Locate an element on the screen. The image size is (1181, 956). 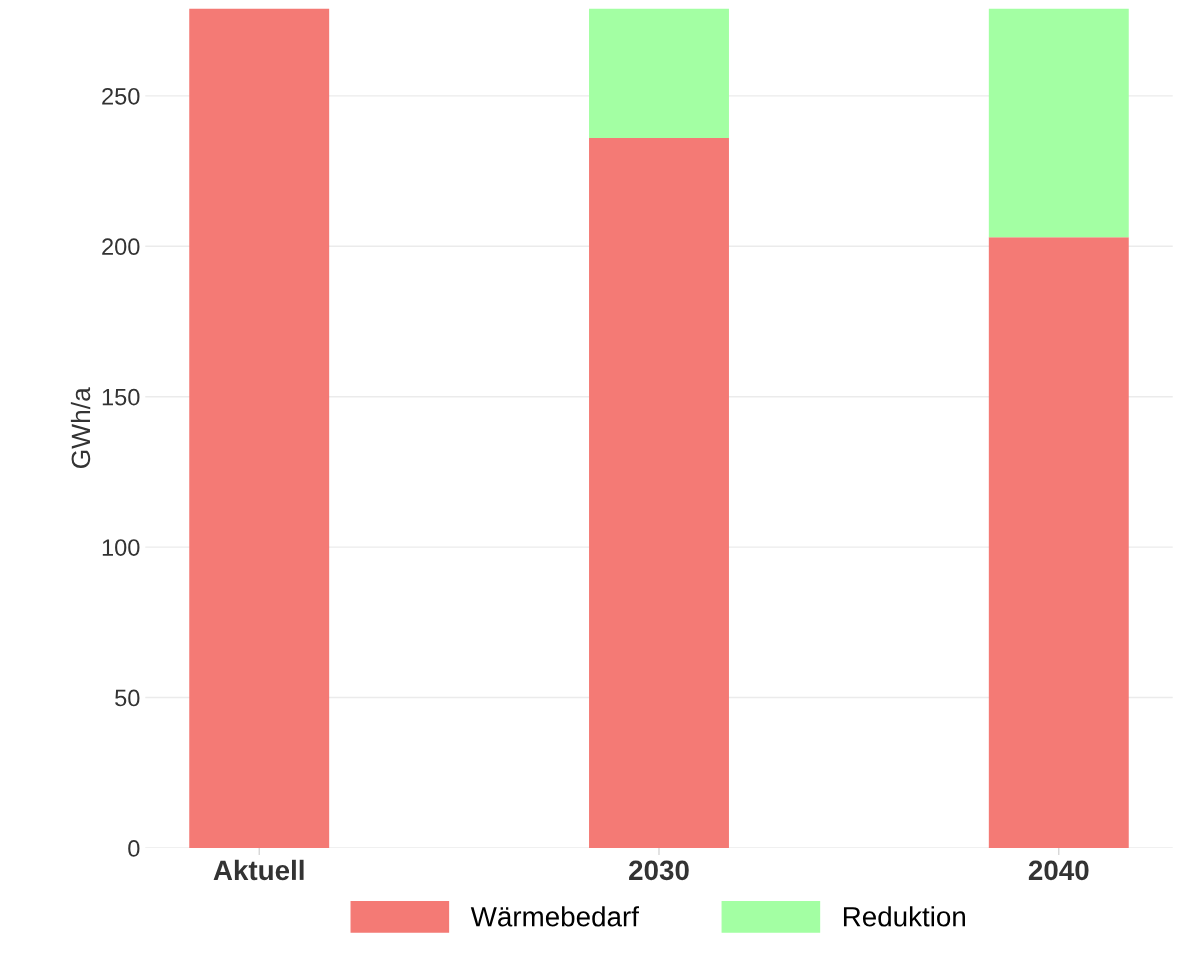
x-tick-label: 2030 is located at coordinates (659, 870).